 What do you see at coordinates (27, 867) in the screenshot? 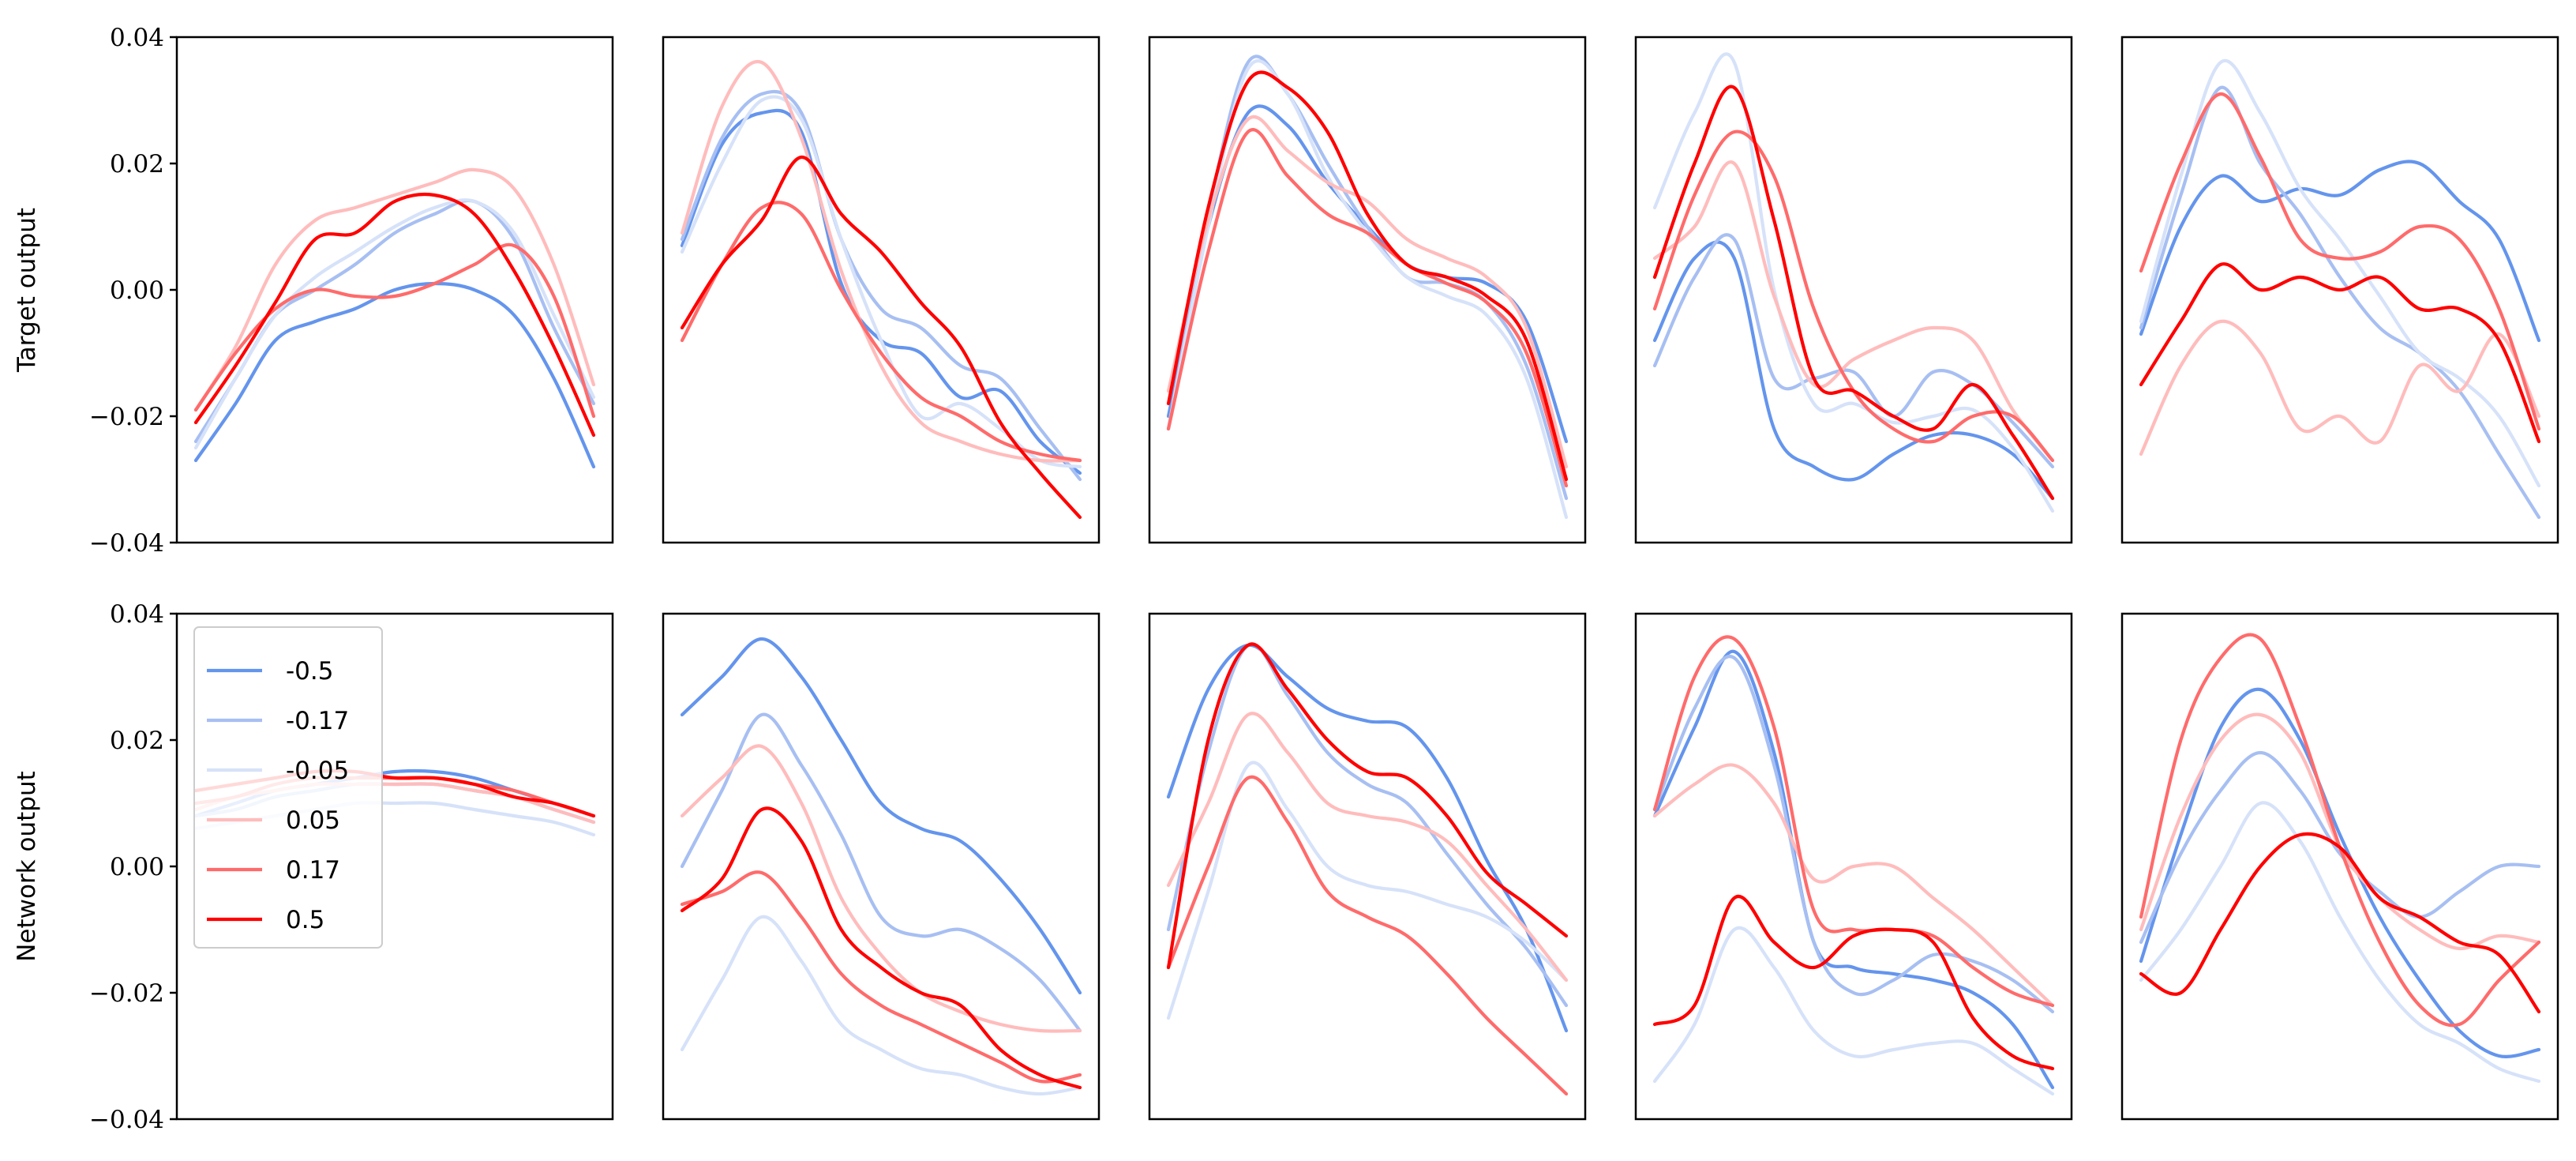
I see `row-ylabel: Network output` at bounding box center [27, 867].